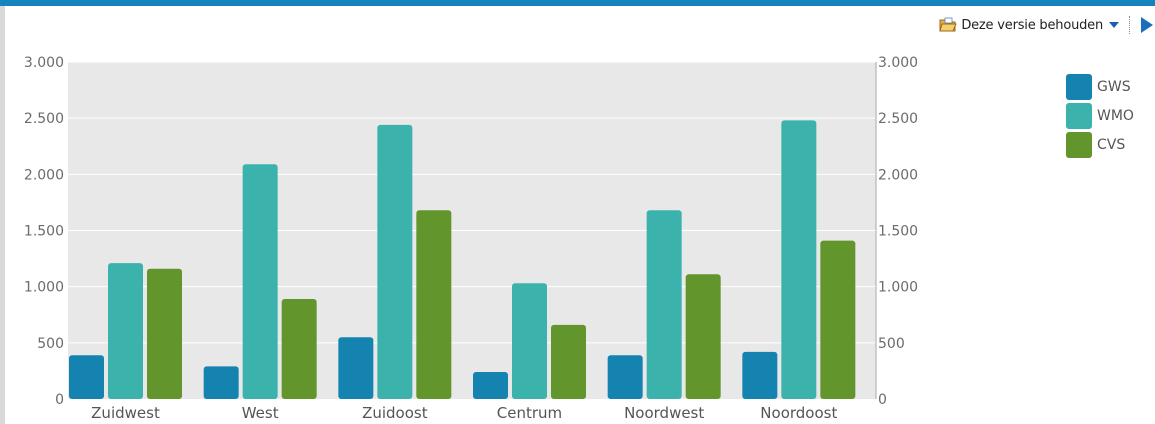 Image resolution: width=1155 pixels, height=424 pixels. What do you see at coordinates (625, 377) in the screenshot?
I see `bar-gws-noordwest` at bounding box center [625, 377].